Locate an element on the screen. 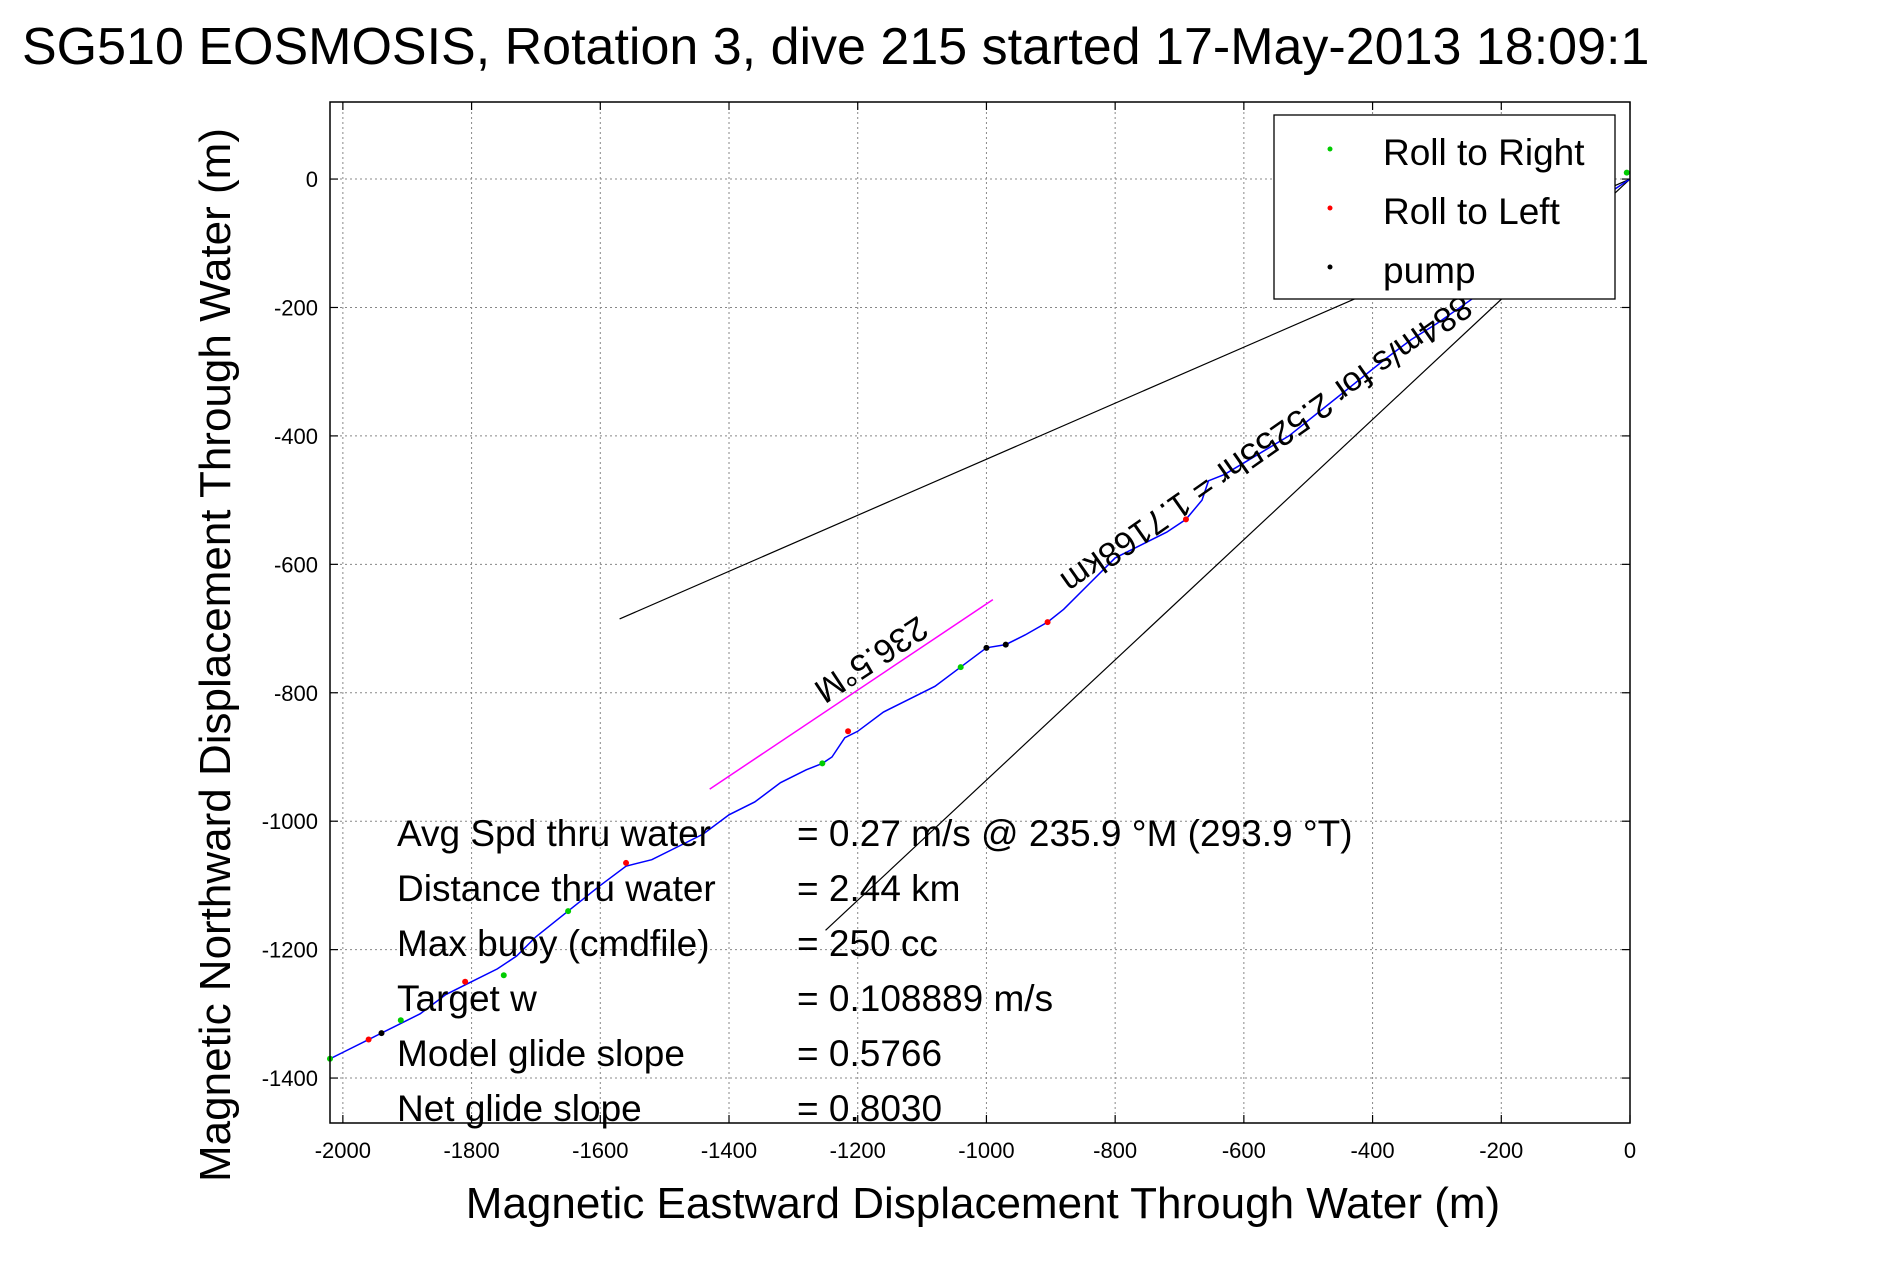 The width and height of the screenshot is (1891, 1262). y-tick-label: -600 is located at coordinates (296, 564).